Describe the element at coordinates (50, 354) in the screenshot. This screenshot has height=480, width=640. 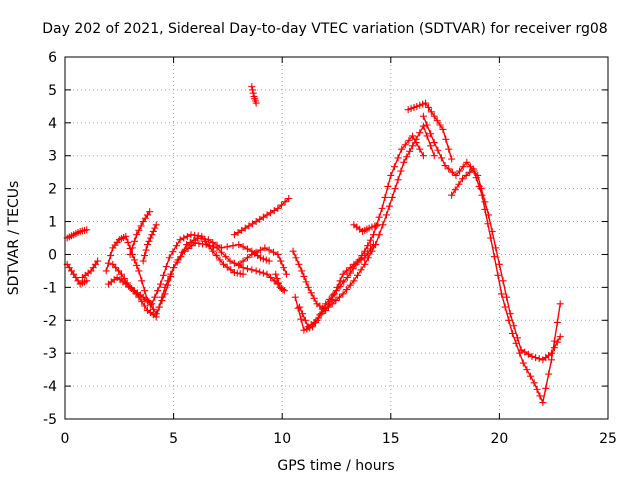
I see `y-tick-label: -3` at that location.